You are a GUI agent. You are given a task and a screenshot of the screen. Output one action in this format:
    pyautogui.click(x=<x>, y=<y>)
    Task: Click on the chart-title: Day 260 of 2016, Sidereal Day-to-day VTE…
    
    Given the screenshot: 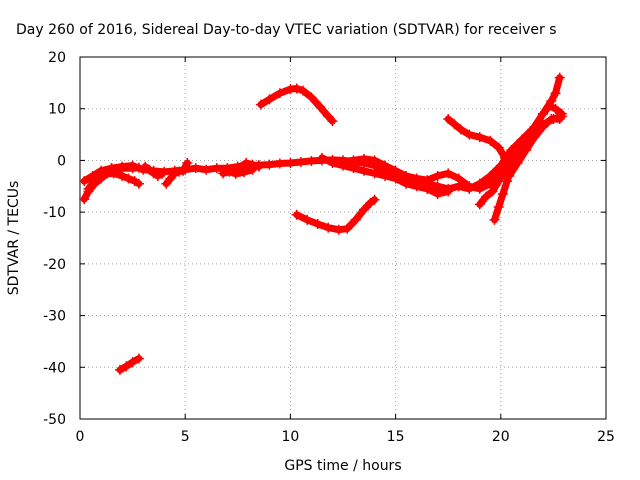 What is the action you would take?
    pyautogui.click(x=286, y=30)
    